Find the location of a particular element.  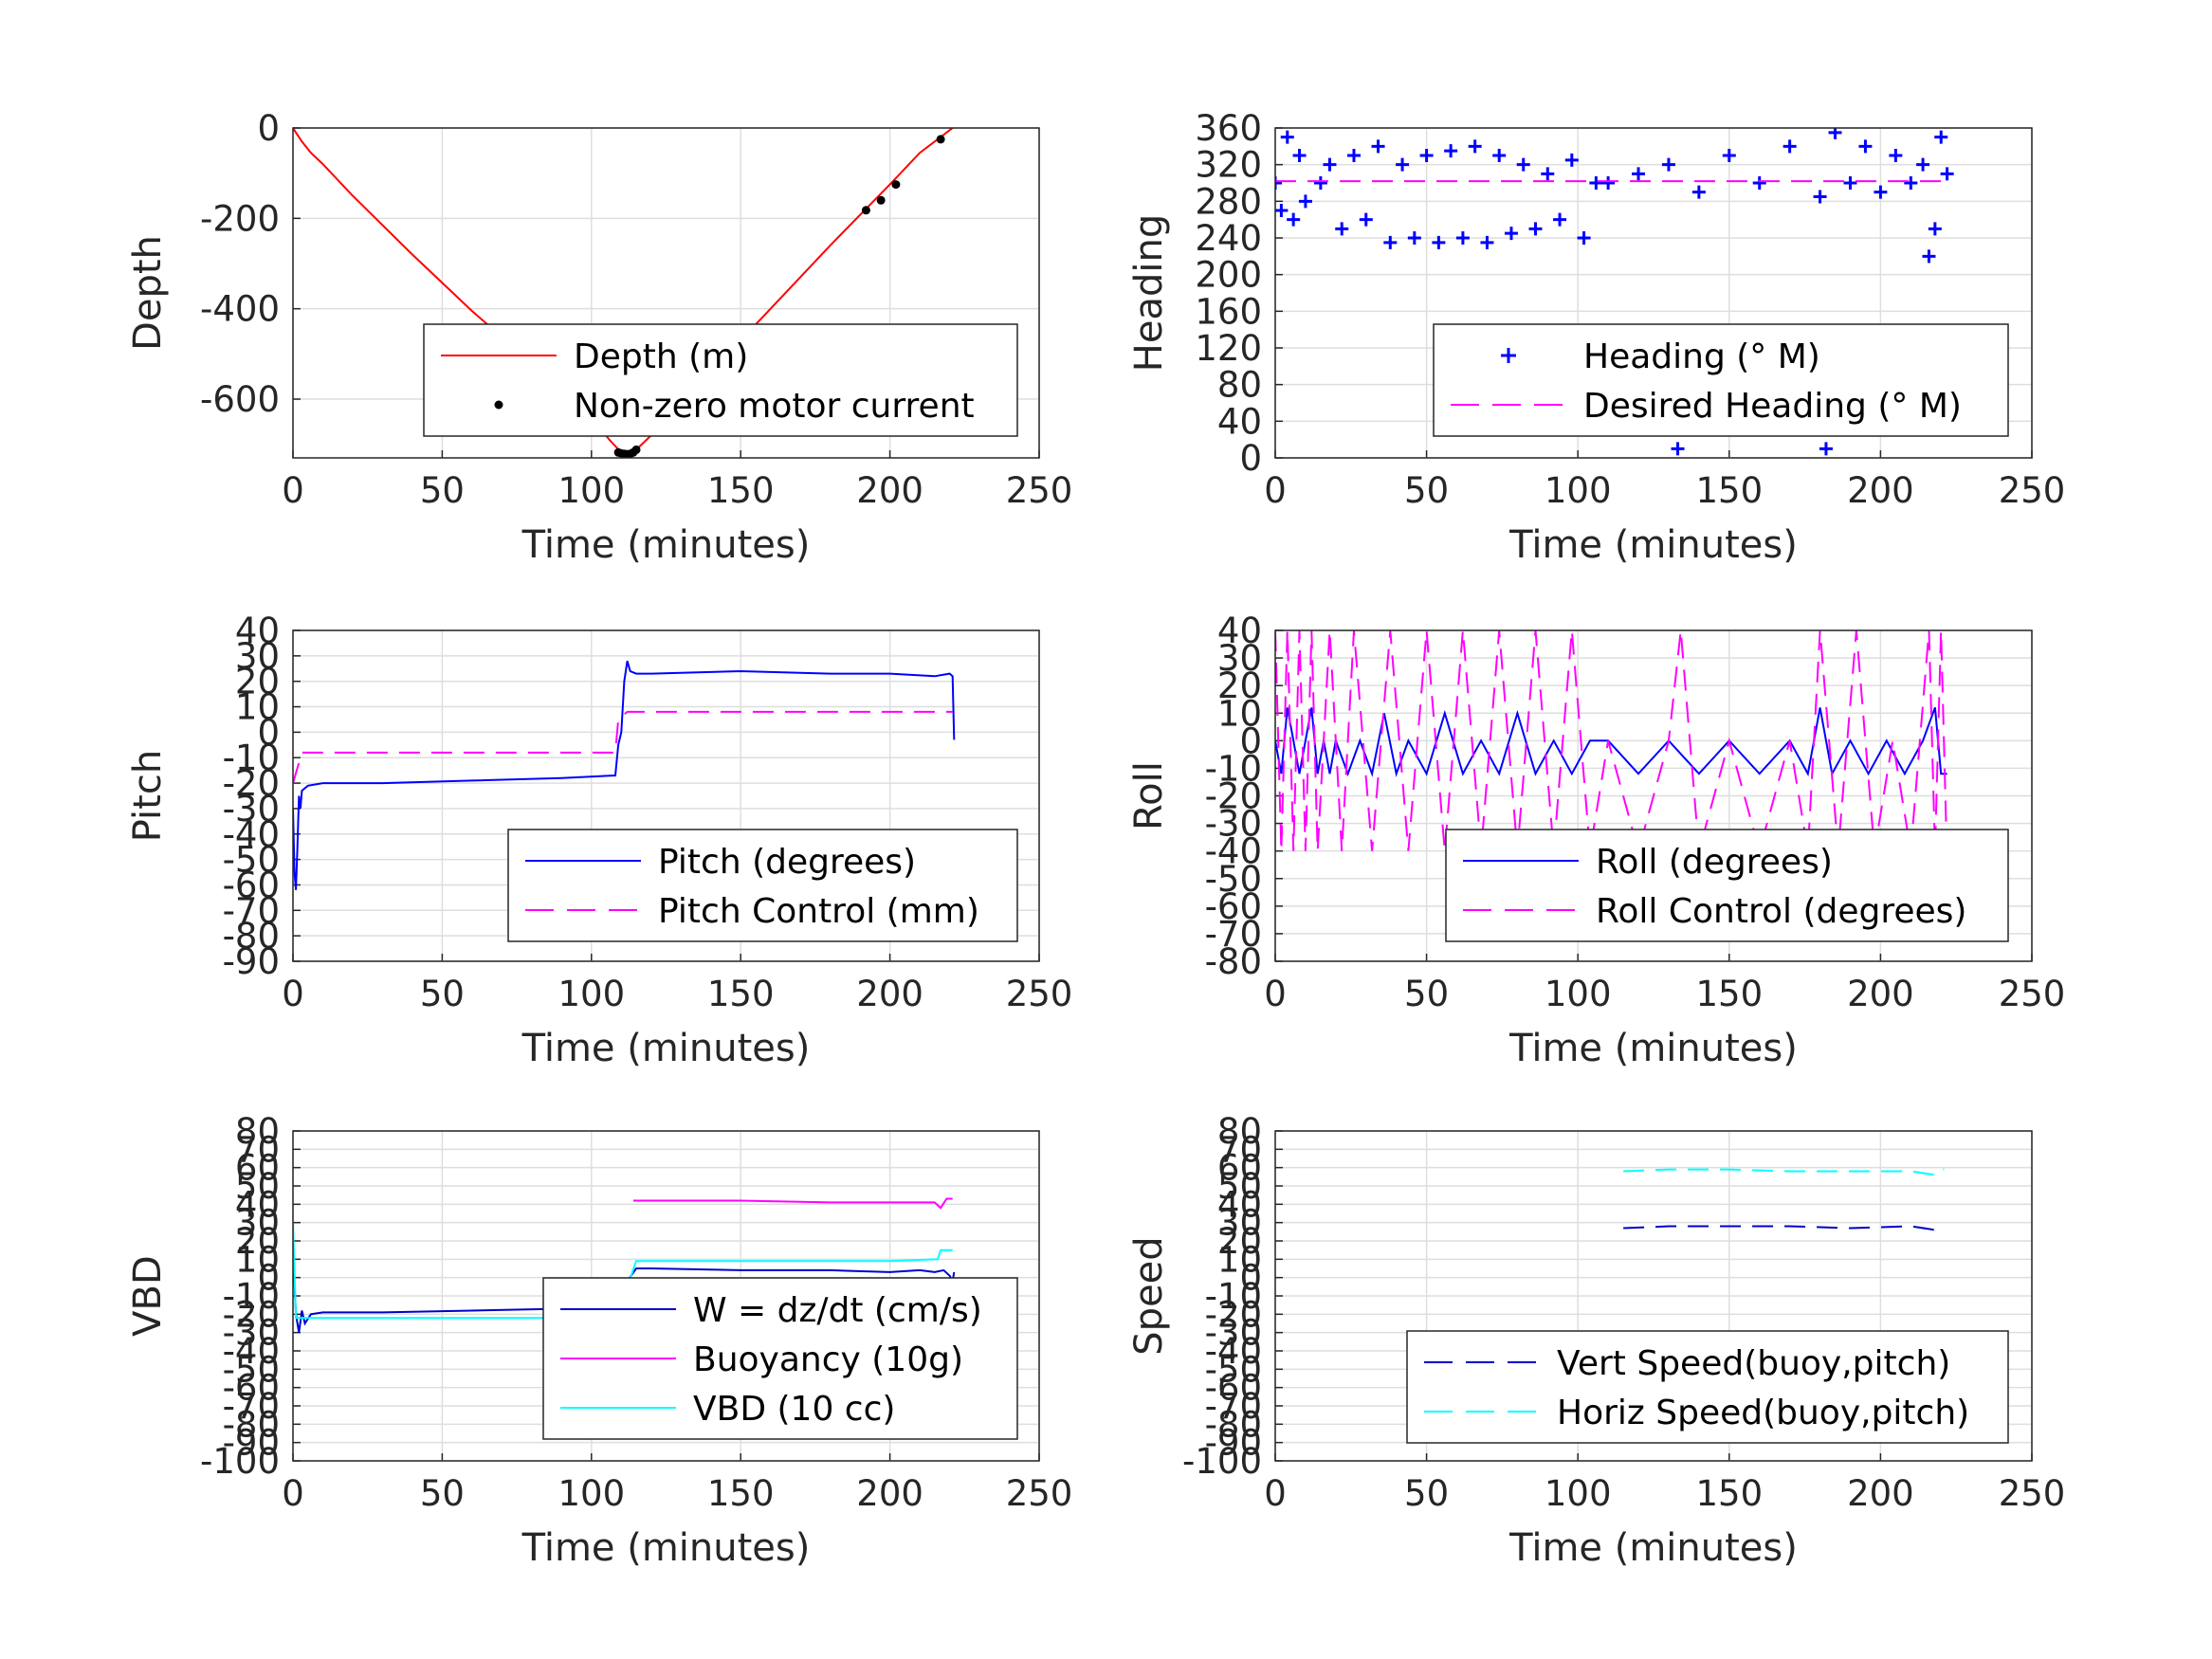

speed-ytick-label: -30 is located at coordinates (1233, 1333).